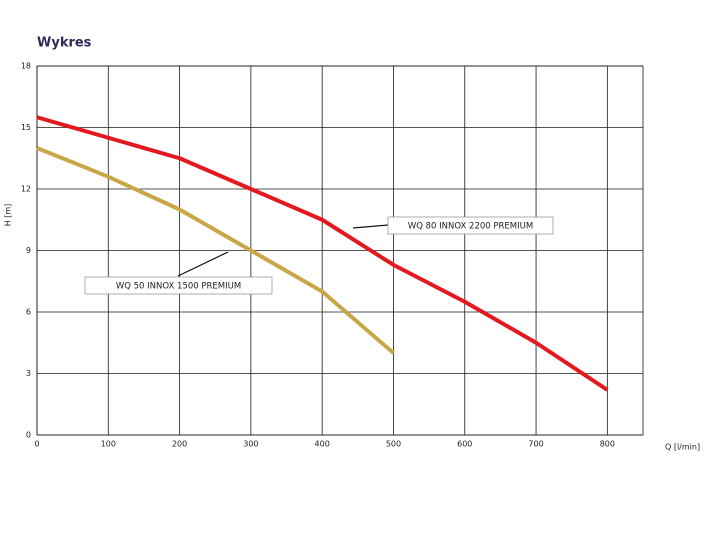 The height and width of the screenshot is (551, 713). I want to click on series-label: WQ 50 INNOX 1500 PREMIUM, so click(178, 287).